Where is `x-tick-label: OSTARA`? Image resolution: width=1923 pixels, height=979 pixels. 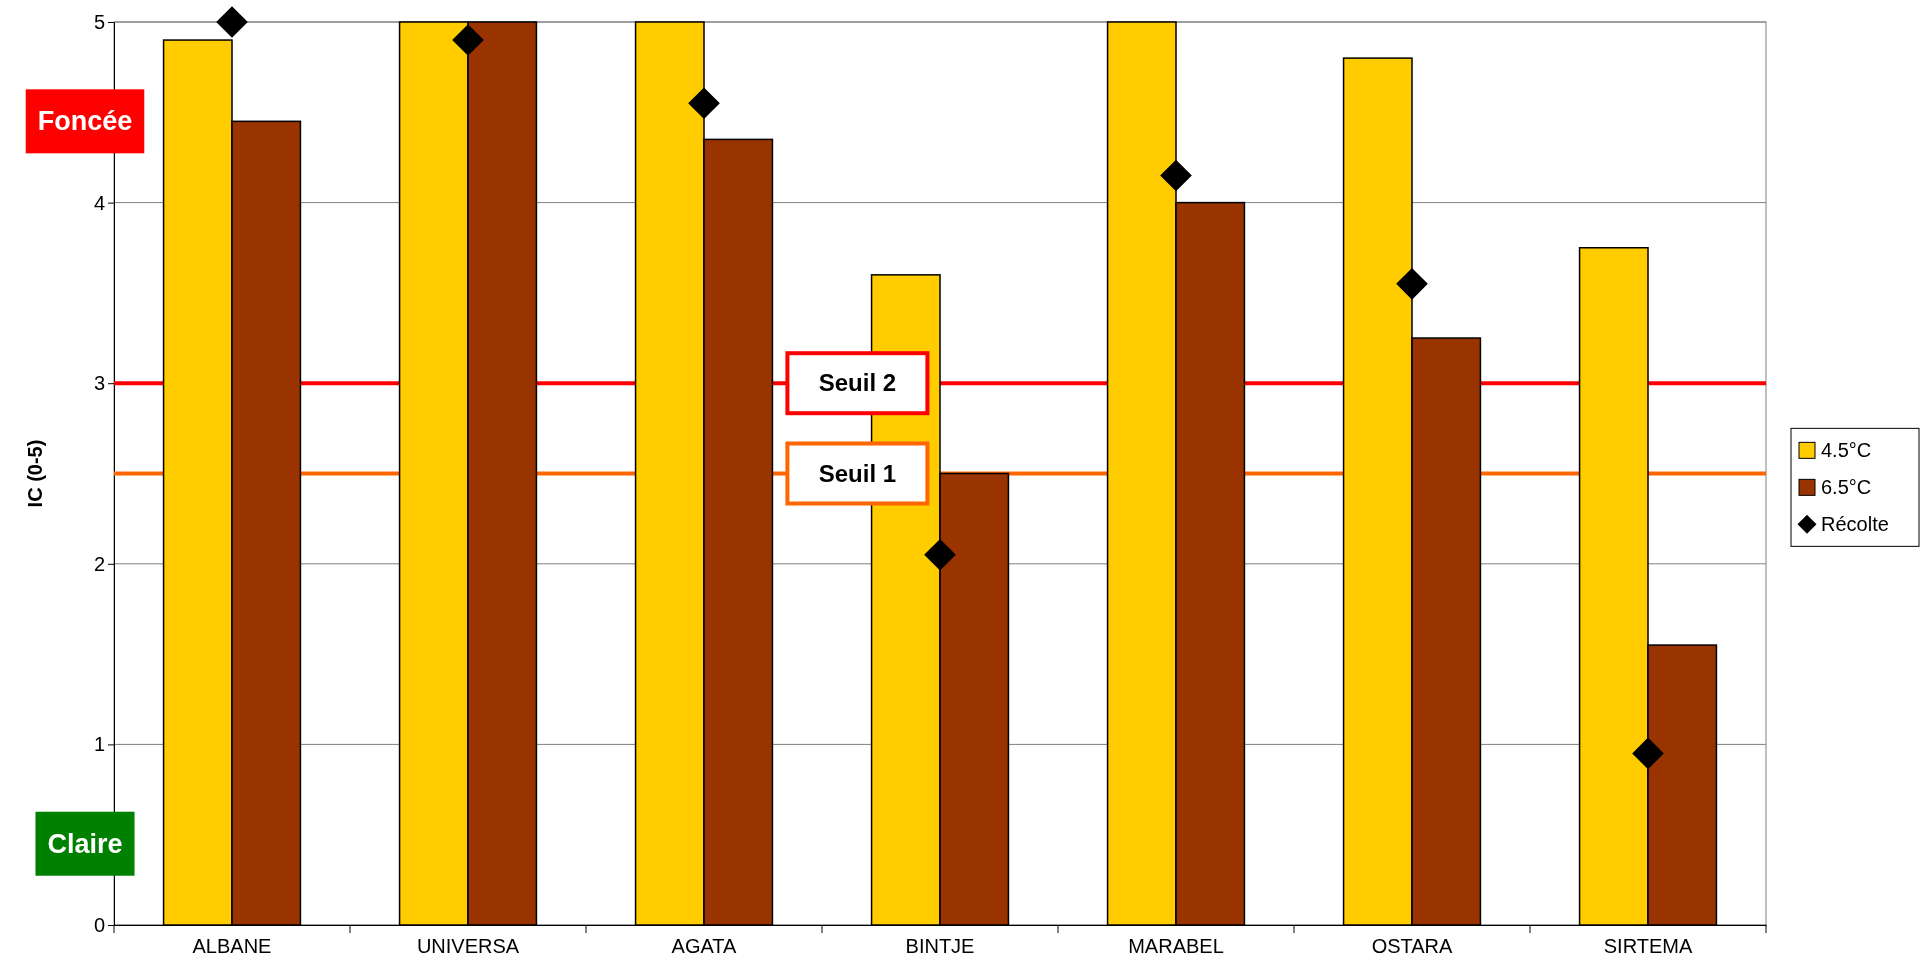 x-tick-label: OSTARA is located at coordinates (1412, 946).